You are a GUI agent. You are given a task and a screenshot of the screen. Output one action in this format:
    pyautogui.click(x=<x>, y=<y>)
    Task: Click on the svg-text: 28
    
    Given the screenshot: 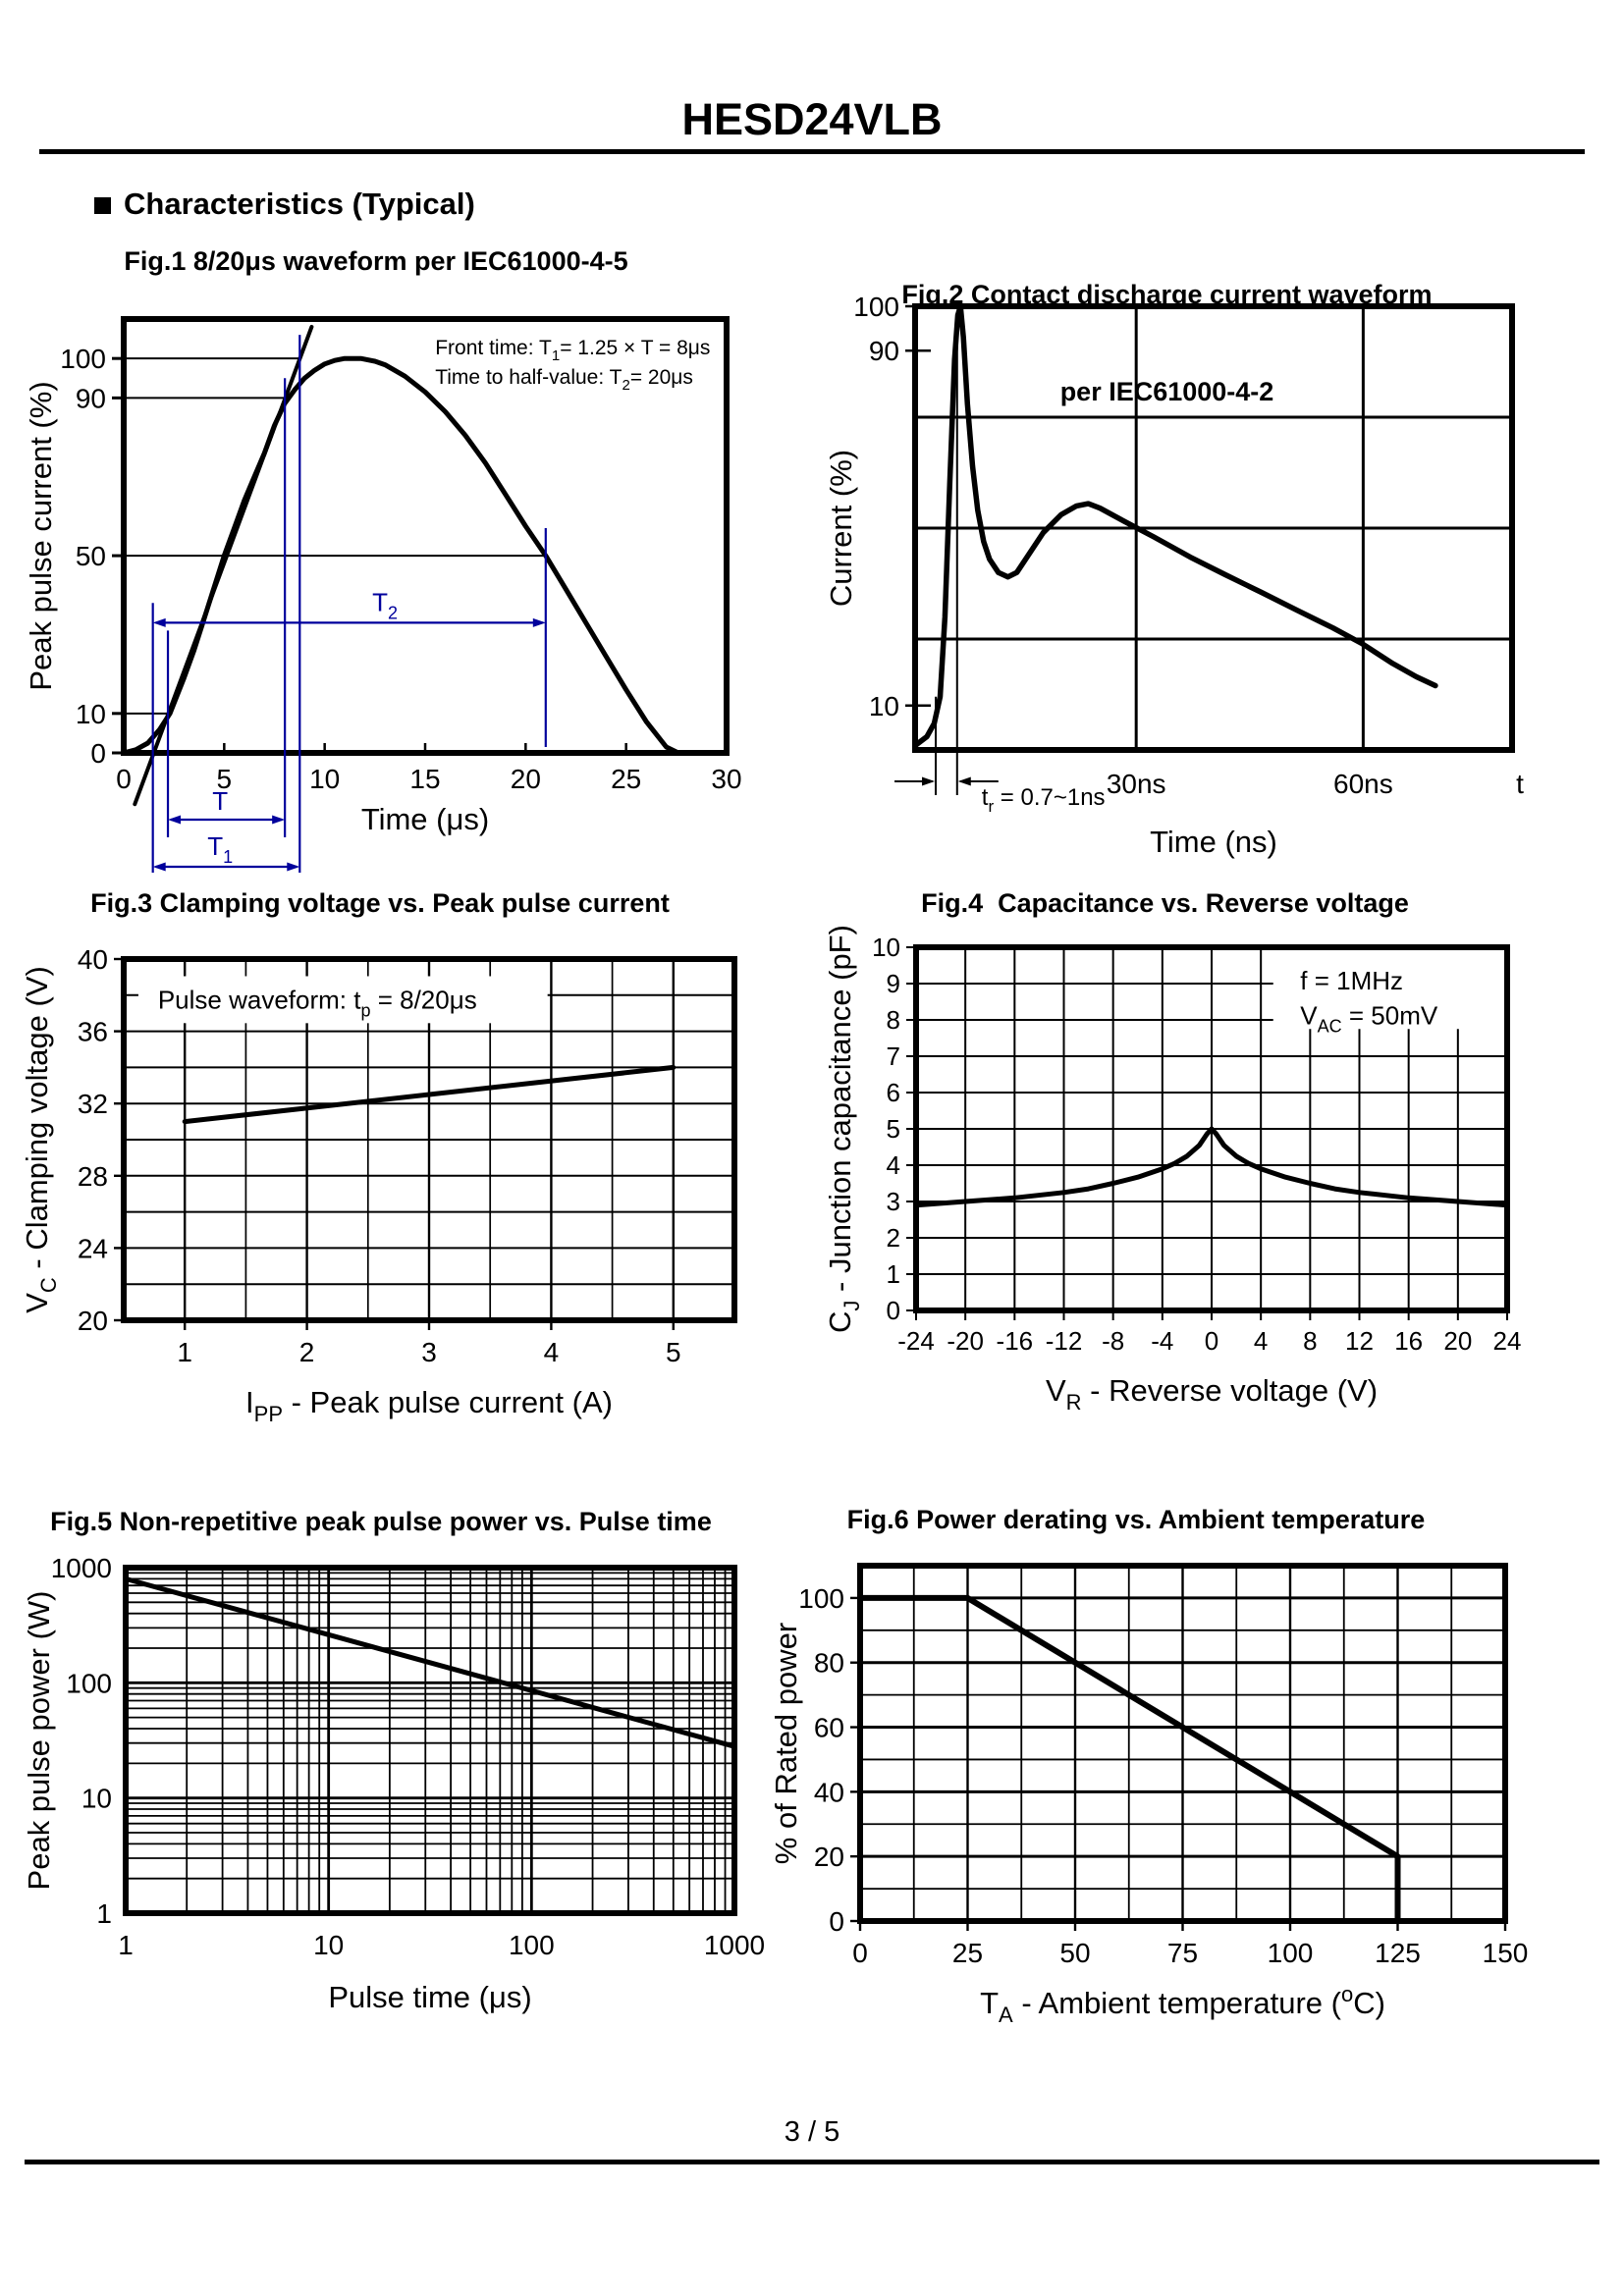 What is the action you would take?
    pyautogui.click(x=93, y=1176)
    